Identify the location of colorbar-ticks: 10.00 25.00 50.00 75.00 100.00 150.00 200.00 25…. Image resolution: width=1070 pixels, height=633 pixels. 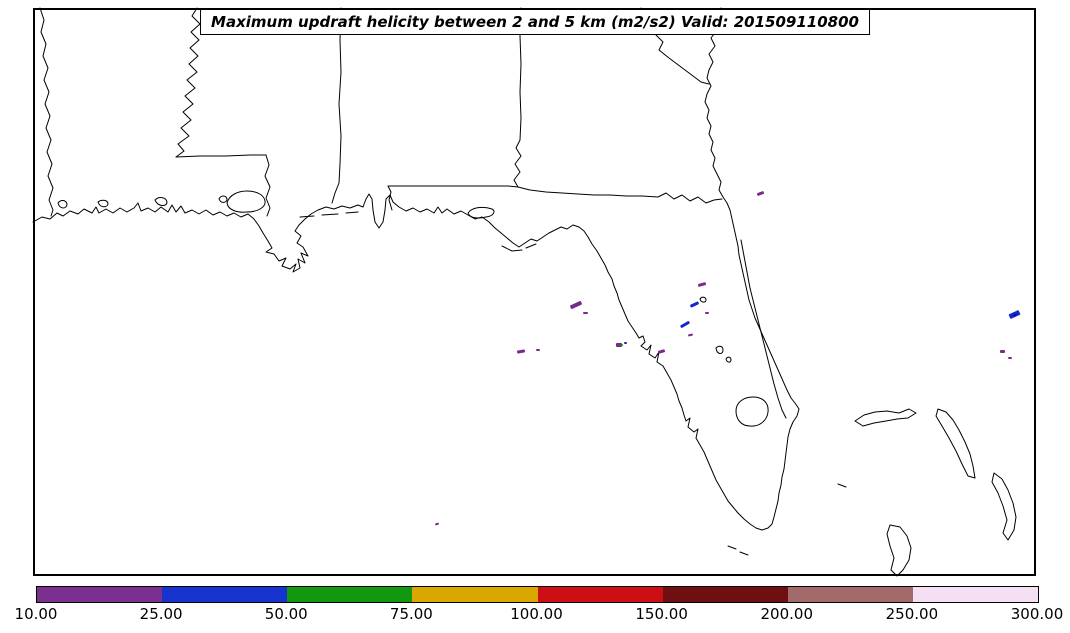
(535, 615).